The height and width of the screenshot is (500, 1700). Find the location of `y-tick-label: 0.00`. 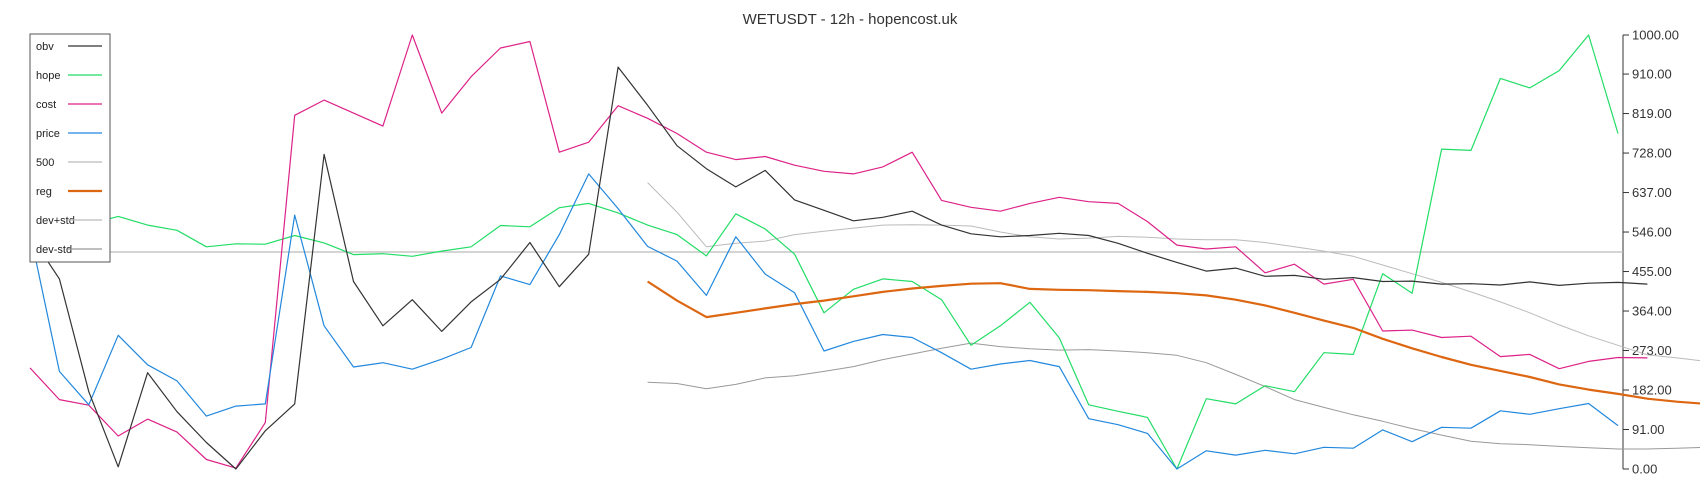

y-tick-label: 0.00 is located at coordinates (1644, 469).